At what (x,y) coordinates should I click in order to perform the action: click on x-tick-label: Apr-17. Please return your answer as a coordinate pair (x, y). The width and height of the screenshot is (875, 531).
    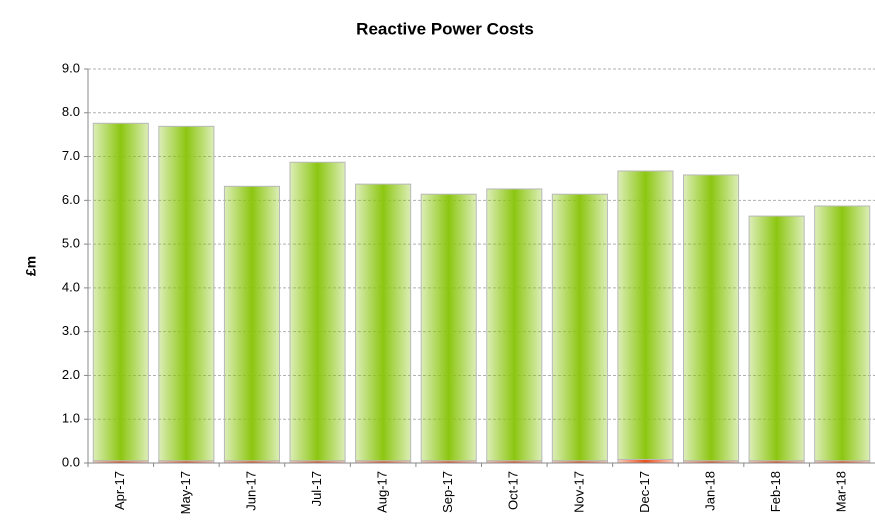
    Looking at the image, I should click on (119, 490).